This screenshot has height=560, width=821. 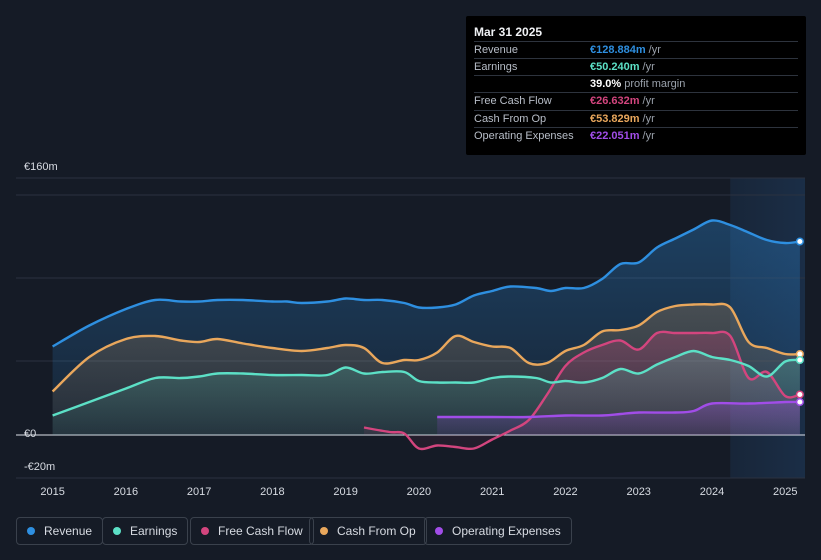 I want to click on tooltip-value: €50.240m/yr, so click(x=622, y=67).